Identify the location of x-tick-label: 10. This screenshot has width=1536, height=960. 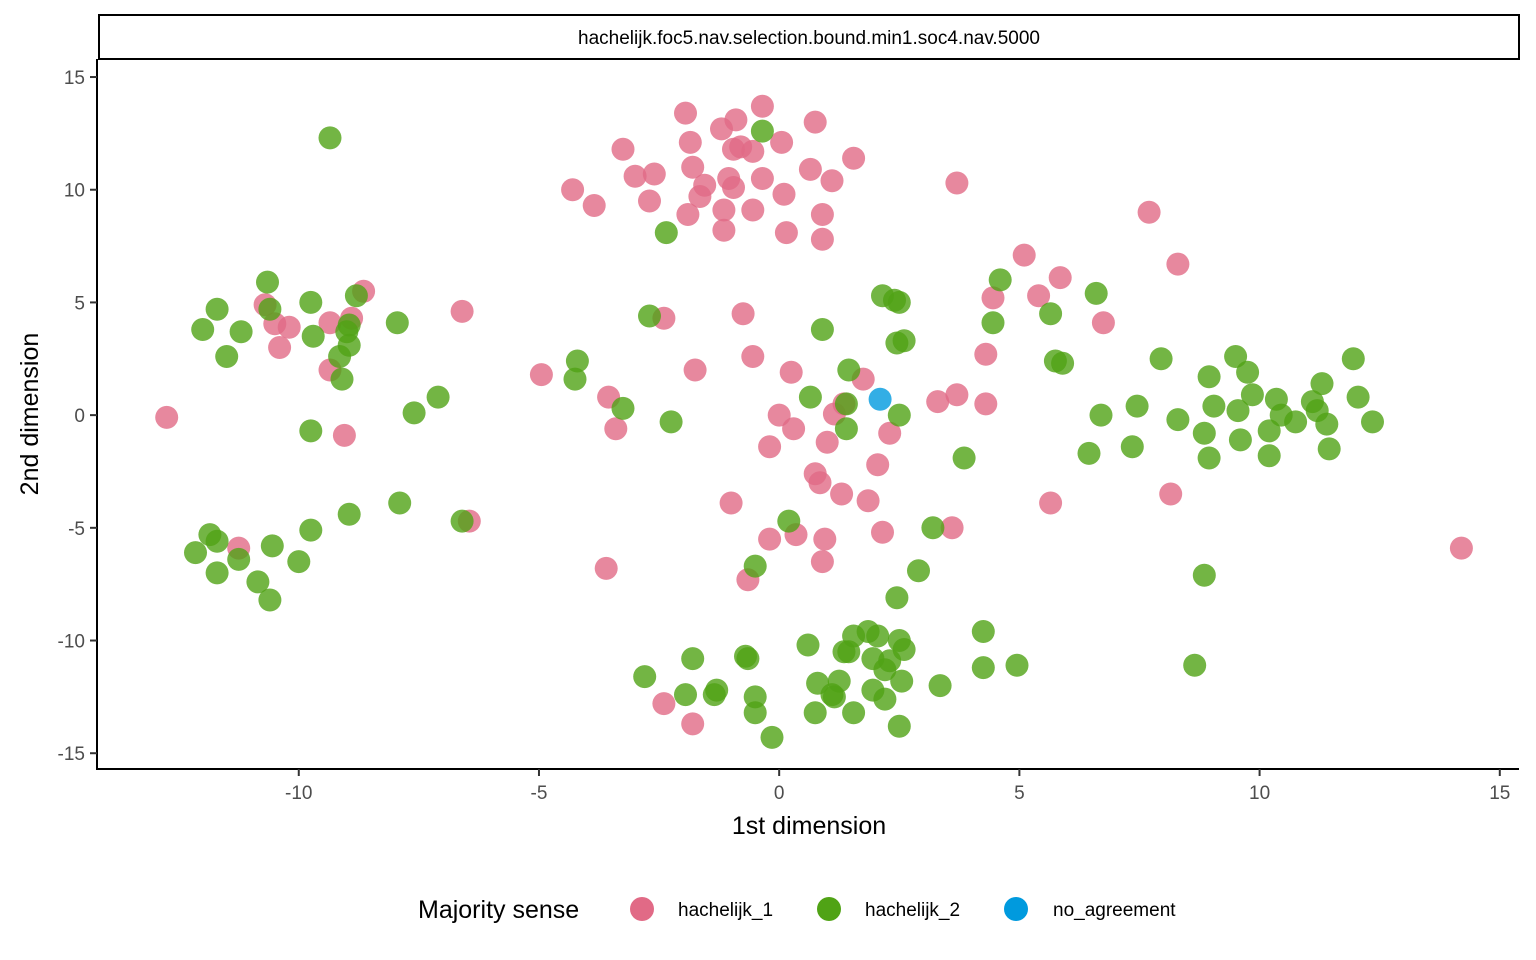
(1259, 793).